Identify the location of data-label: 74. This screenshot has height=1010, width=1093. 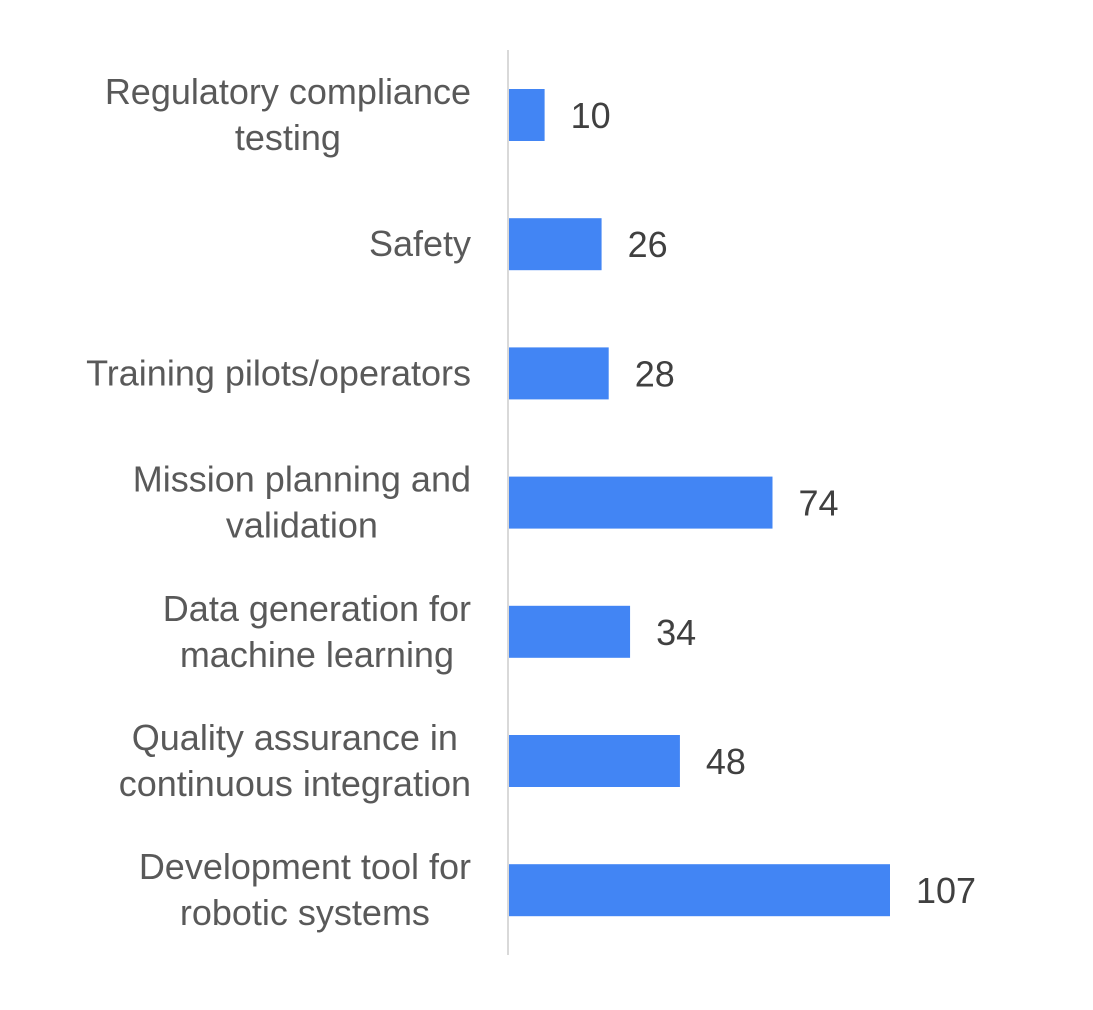
(818, 503).